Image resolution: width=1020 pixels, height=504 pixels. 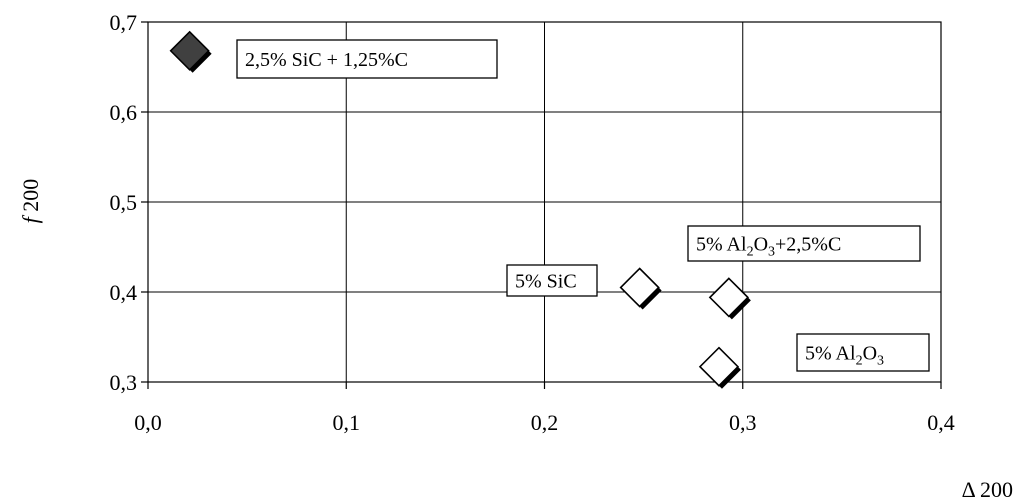 I want to click on y-axis-ticks: 0,3 0,4 0,5 0,6 0,7, so click(x=129, y=202).